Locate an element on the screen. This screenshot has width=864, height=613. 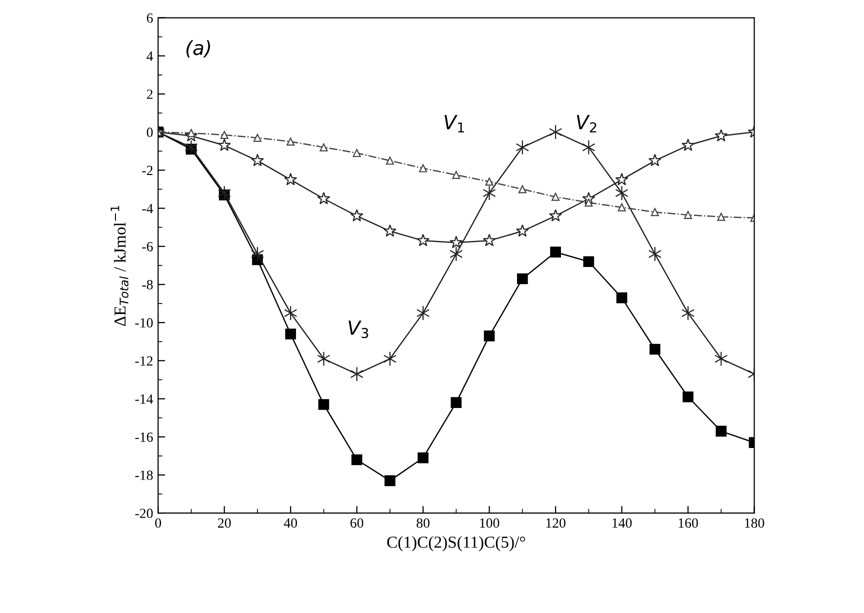
x-tick-label: 180 is located at coordinates (754, 523).